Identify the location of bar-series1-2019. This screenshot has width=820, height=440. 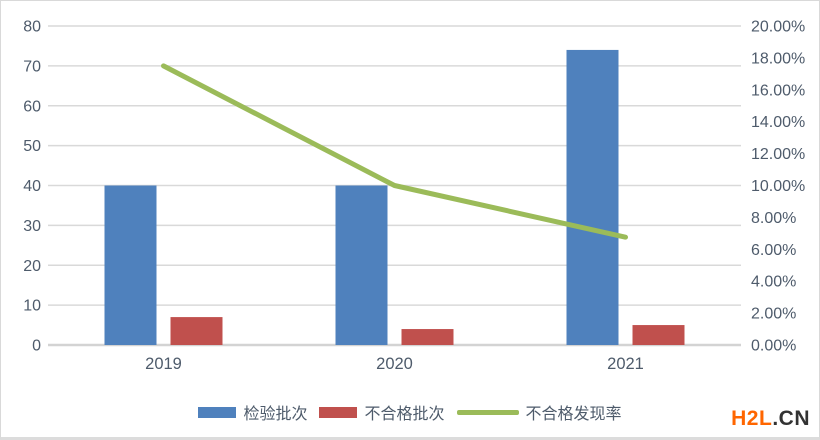
(196, 331).